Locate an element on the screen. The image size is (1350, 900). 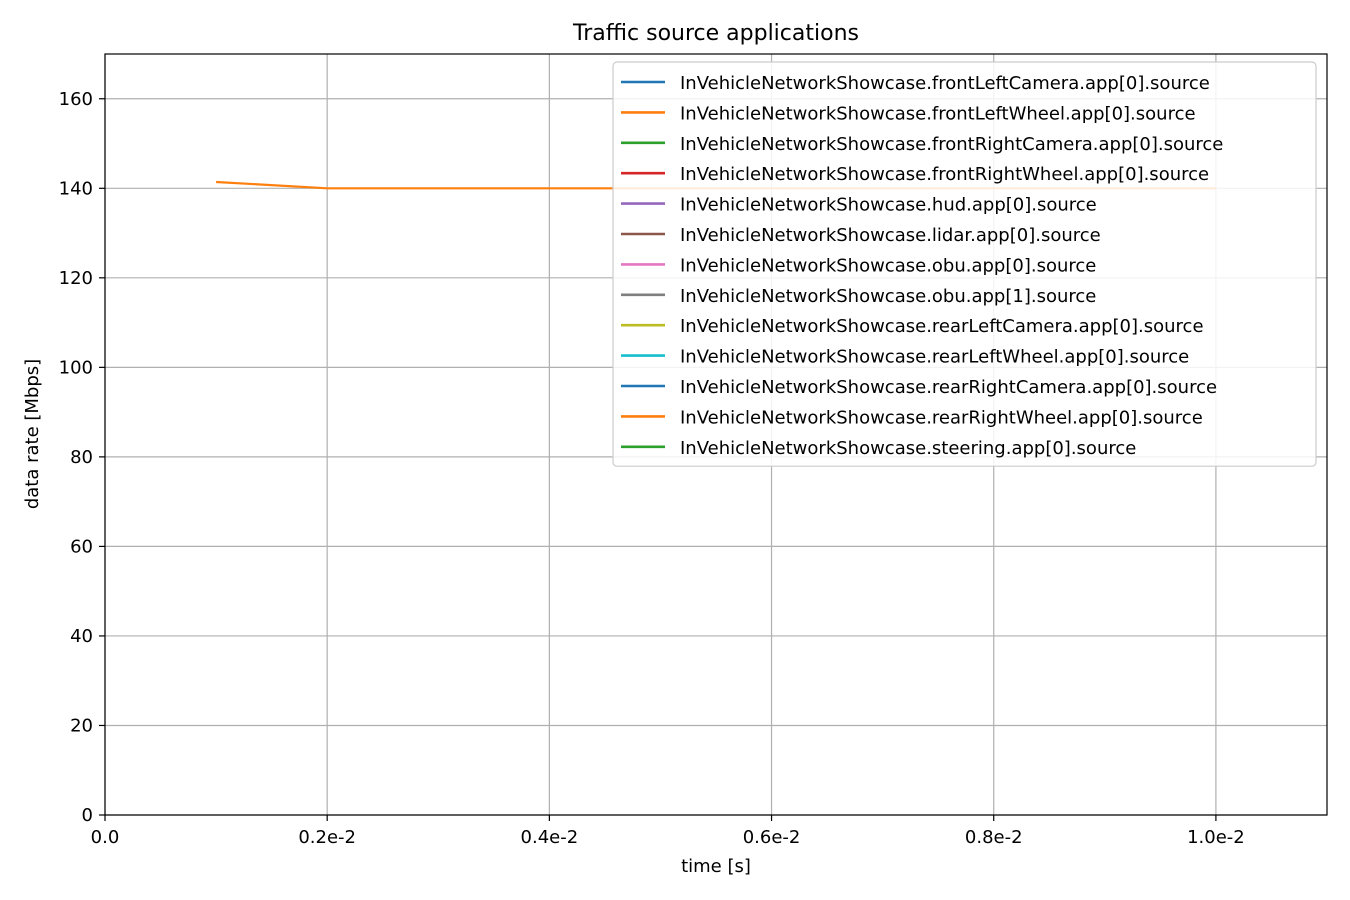
x-axis-label: time [s] is located at coordinates (716, 866).